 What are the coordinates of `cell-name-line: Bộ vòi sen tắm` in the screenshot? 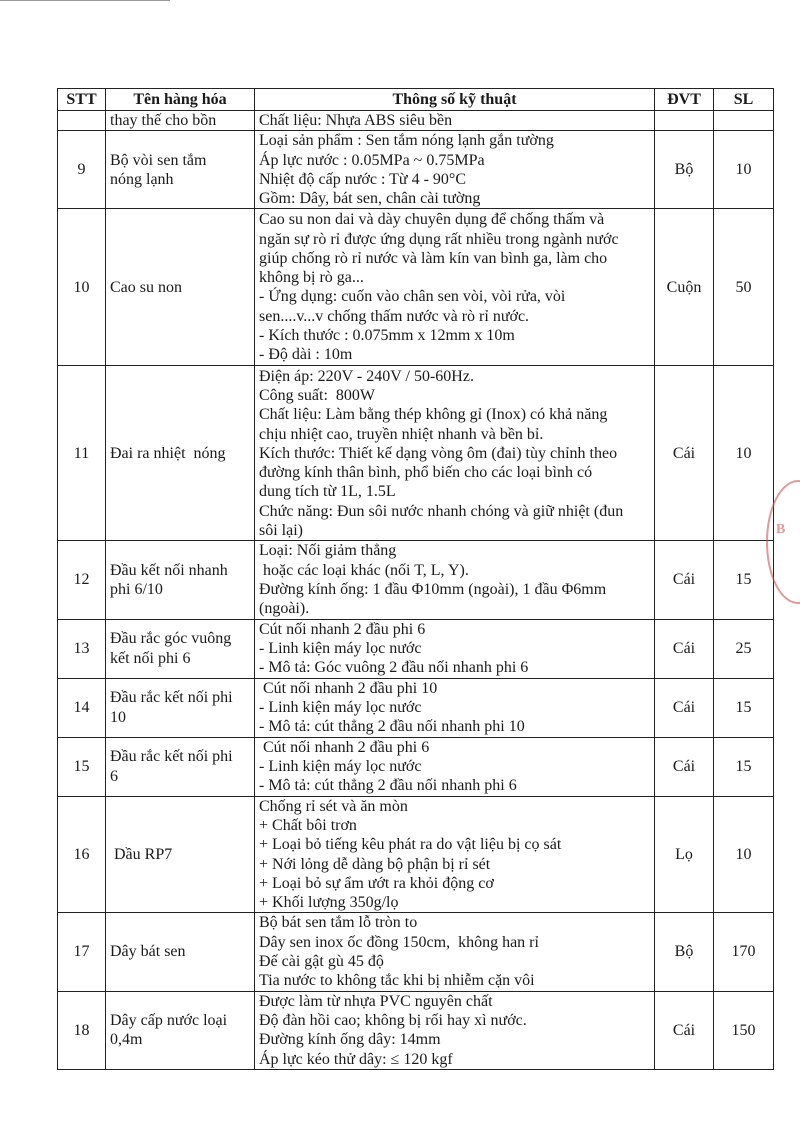 It's located at (158, 160).